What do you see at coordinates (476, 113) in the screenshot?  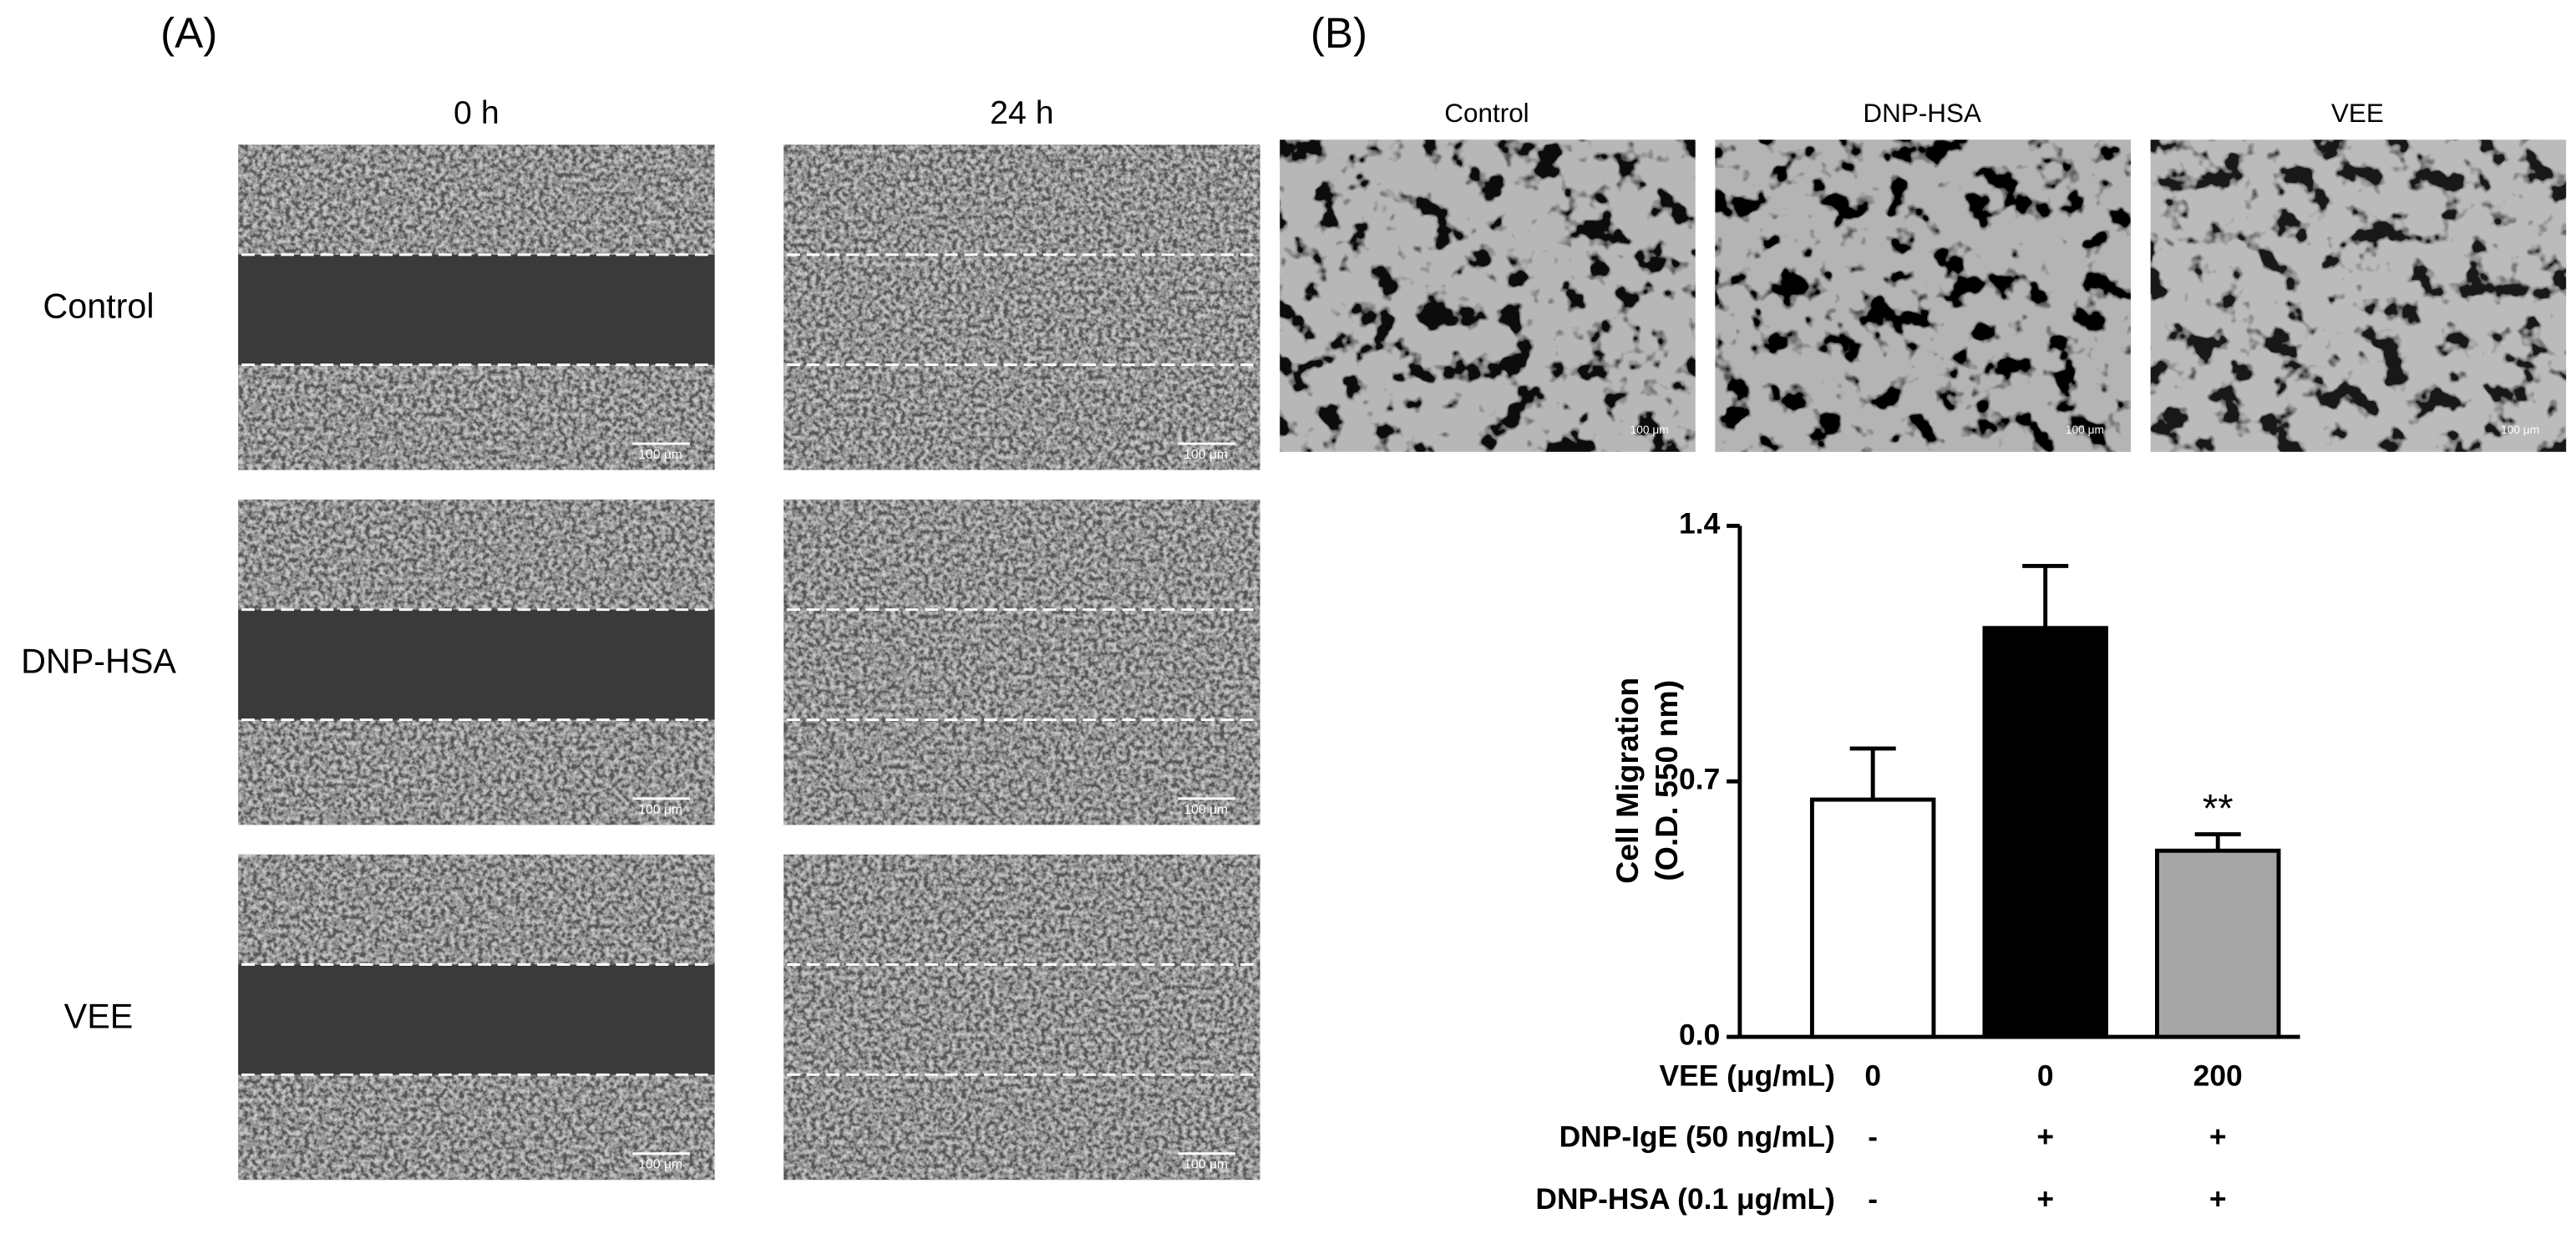 I see `column-header: 0 h` at bounding box center [476, 113].